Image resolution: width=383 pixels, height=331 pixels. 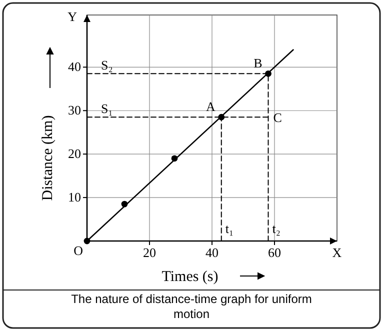 What do you see at coordinates (258, 63) in the screenshot?
I see `annotation: B` at bounding box center [258, 63].